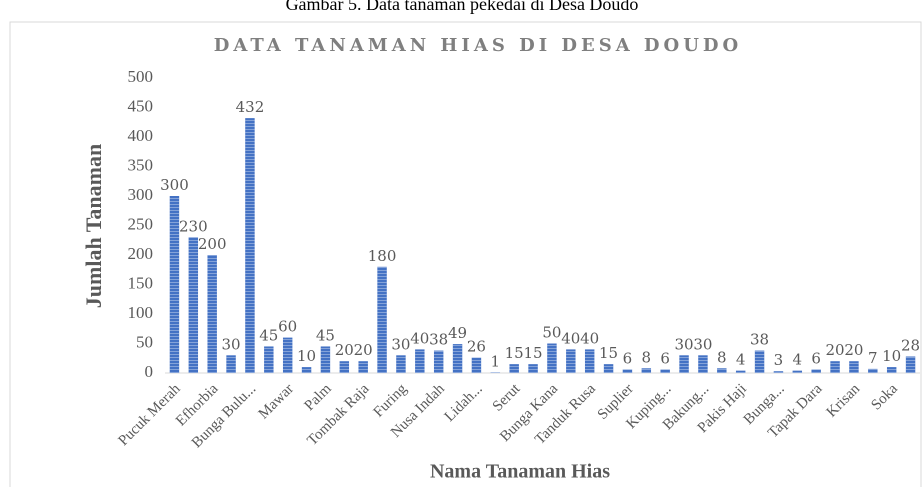 The image size is (924, 487). What do you see at coordinates (141, 312) in the screenshot?
I see `y-tick-label: 100` at bounding box center [141, 312].